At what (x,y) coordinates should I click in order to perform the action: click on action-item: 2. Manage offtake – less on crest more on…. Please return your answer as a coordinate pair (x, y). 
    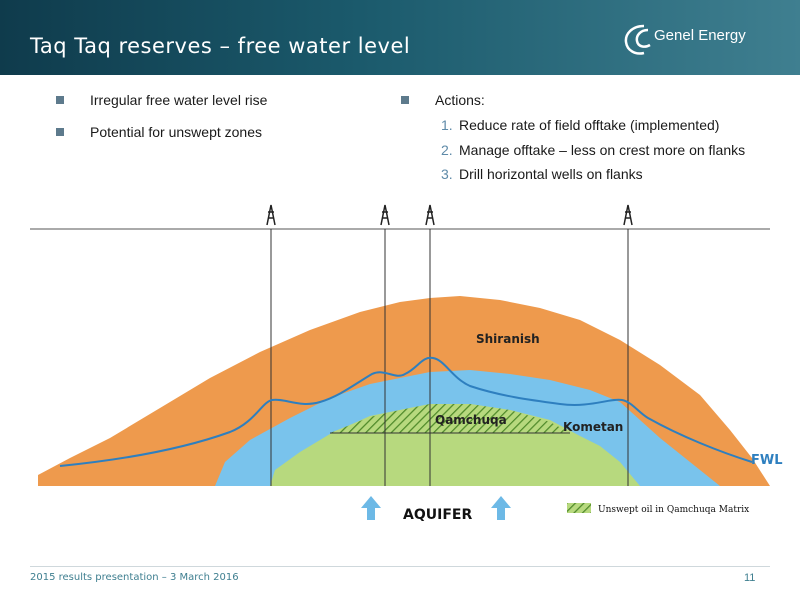
    Looking at the image, I should click on (593, 150).